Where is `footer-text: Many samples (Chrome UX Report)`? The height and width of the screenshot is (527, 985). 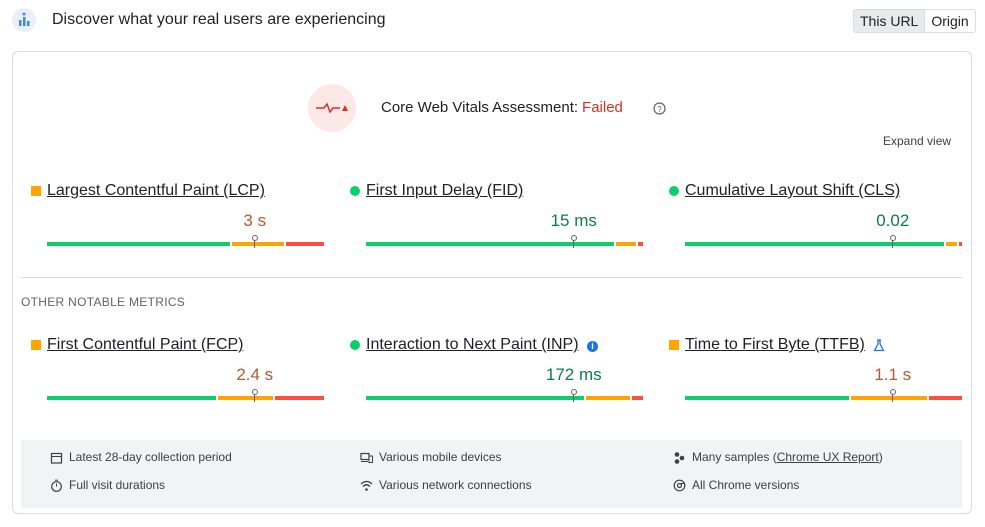 footer-text: Many samples (Chrome UX Report) is located at coordinates (787, 457).